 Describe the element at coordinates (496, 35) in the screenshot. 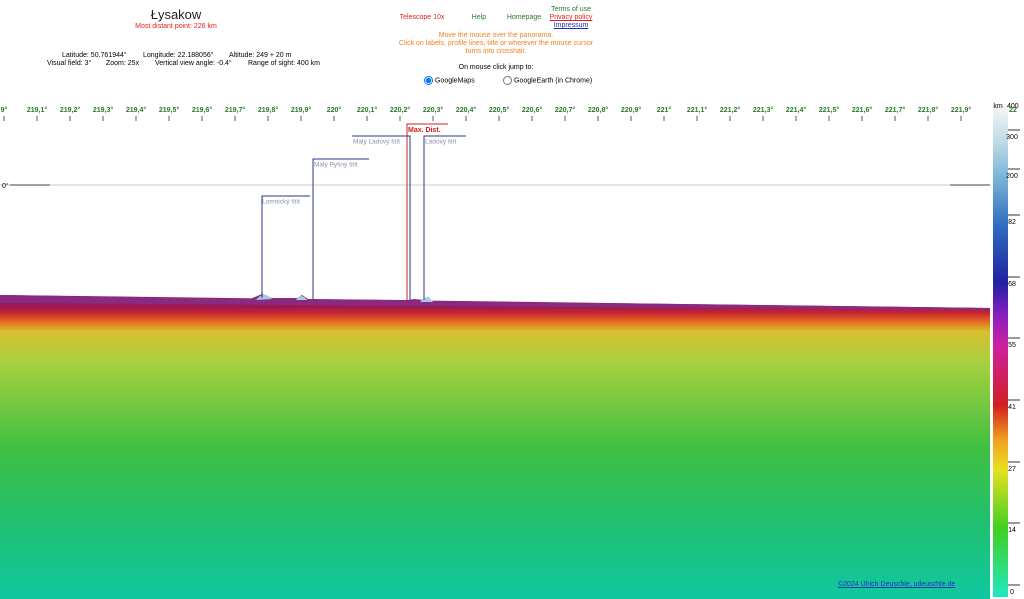

I see `instruction: Move the mouse over the panorama.` at that location.